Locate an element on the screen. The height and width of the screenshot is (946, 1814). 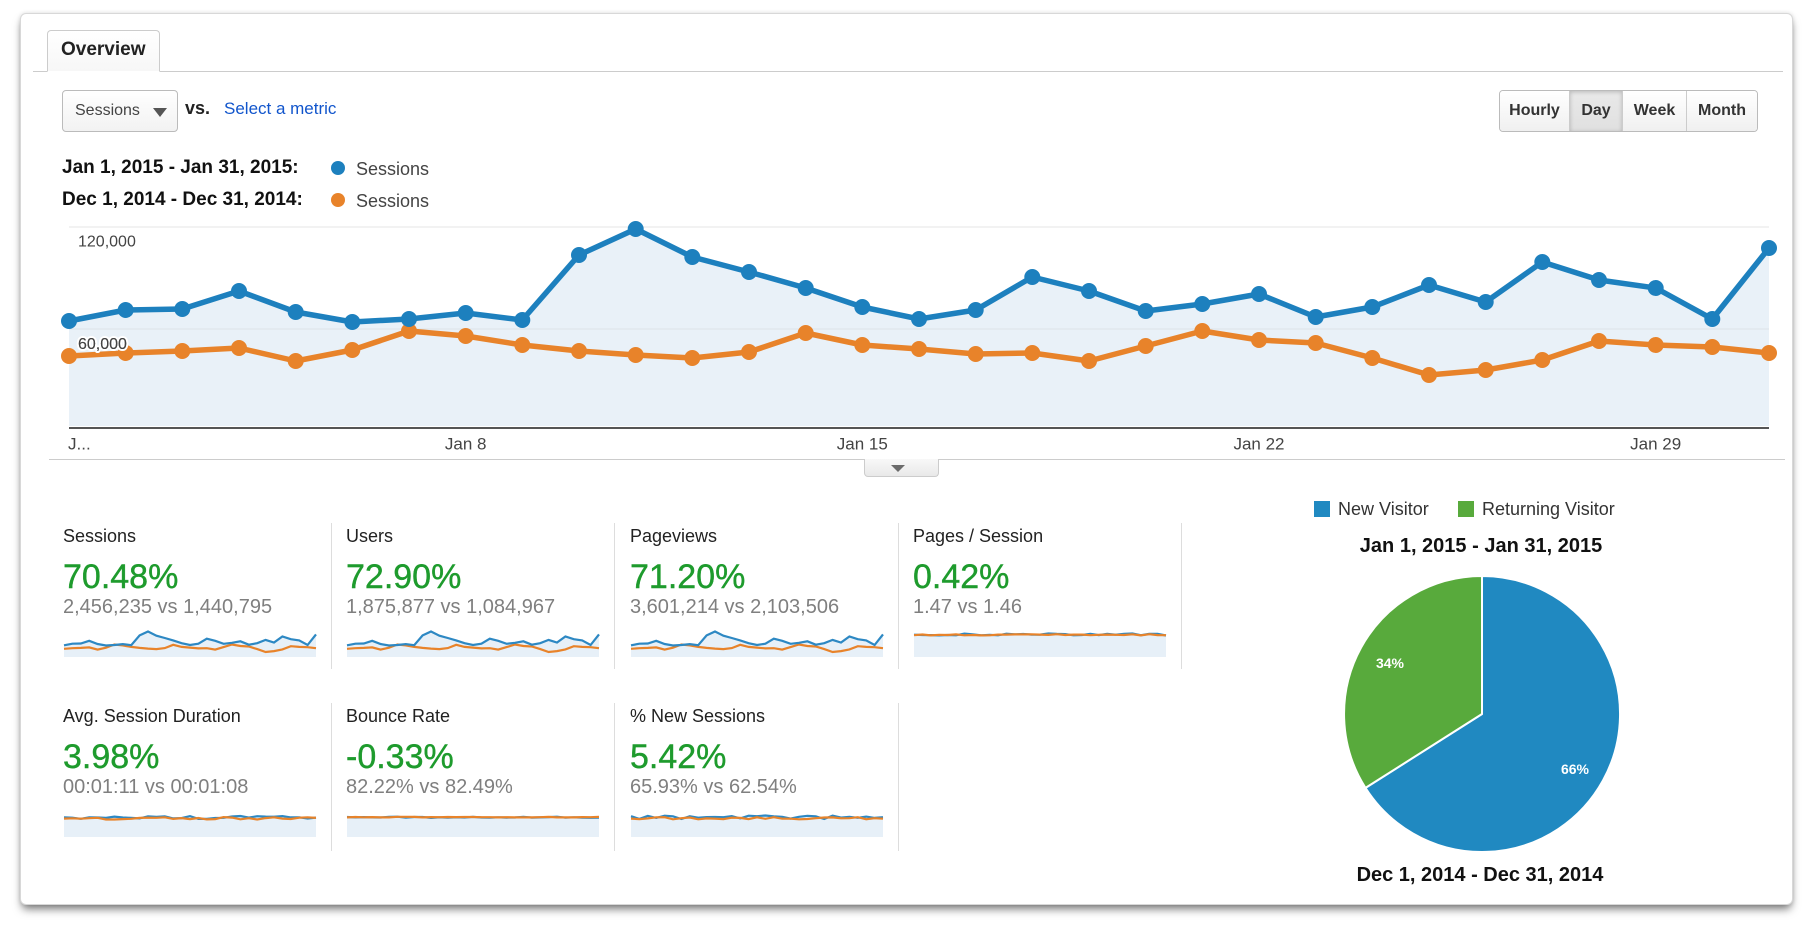
svg-text: 120,000 is located at coordinates (107, 242).